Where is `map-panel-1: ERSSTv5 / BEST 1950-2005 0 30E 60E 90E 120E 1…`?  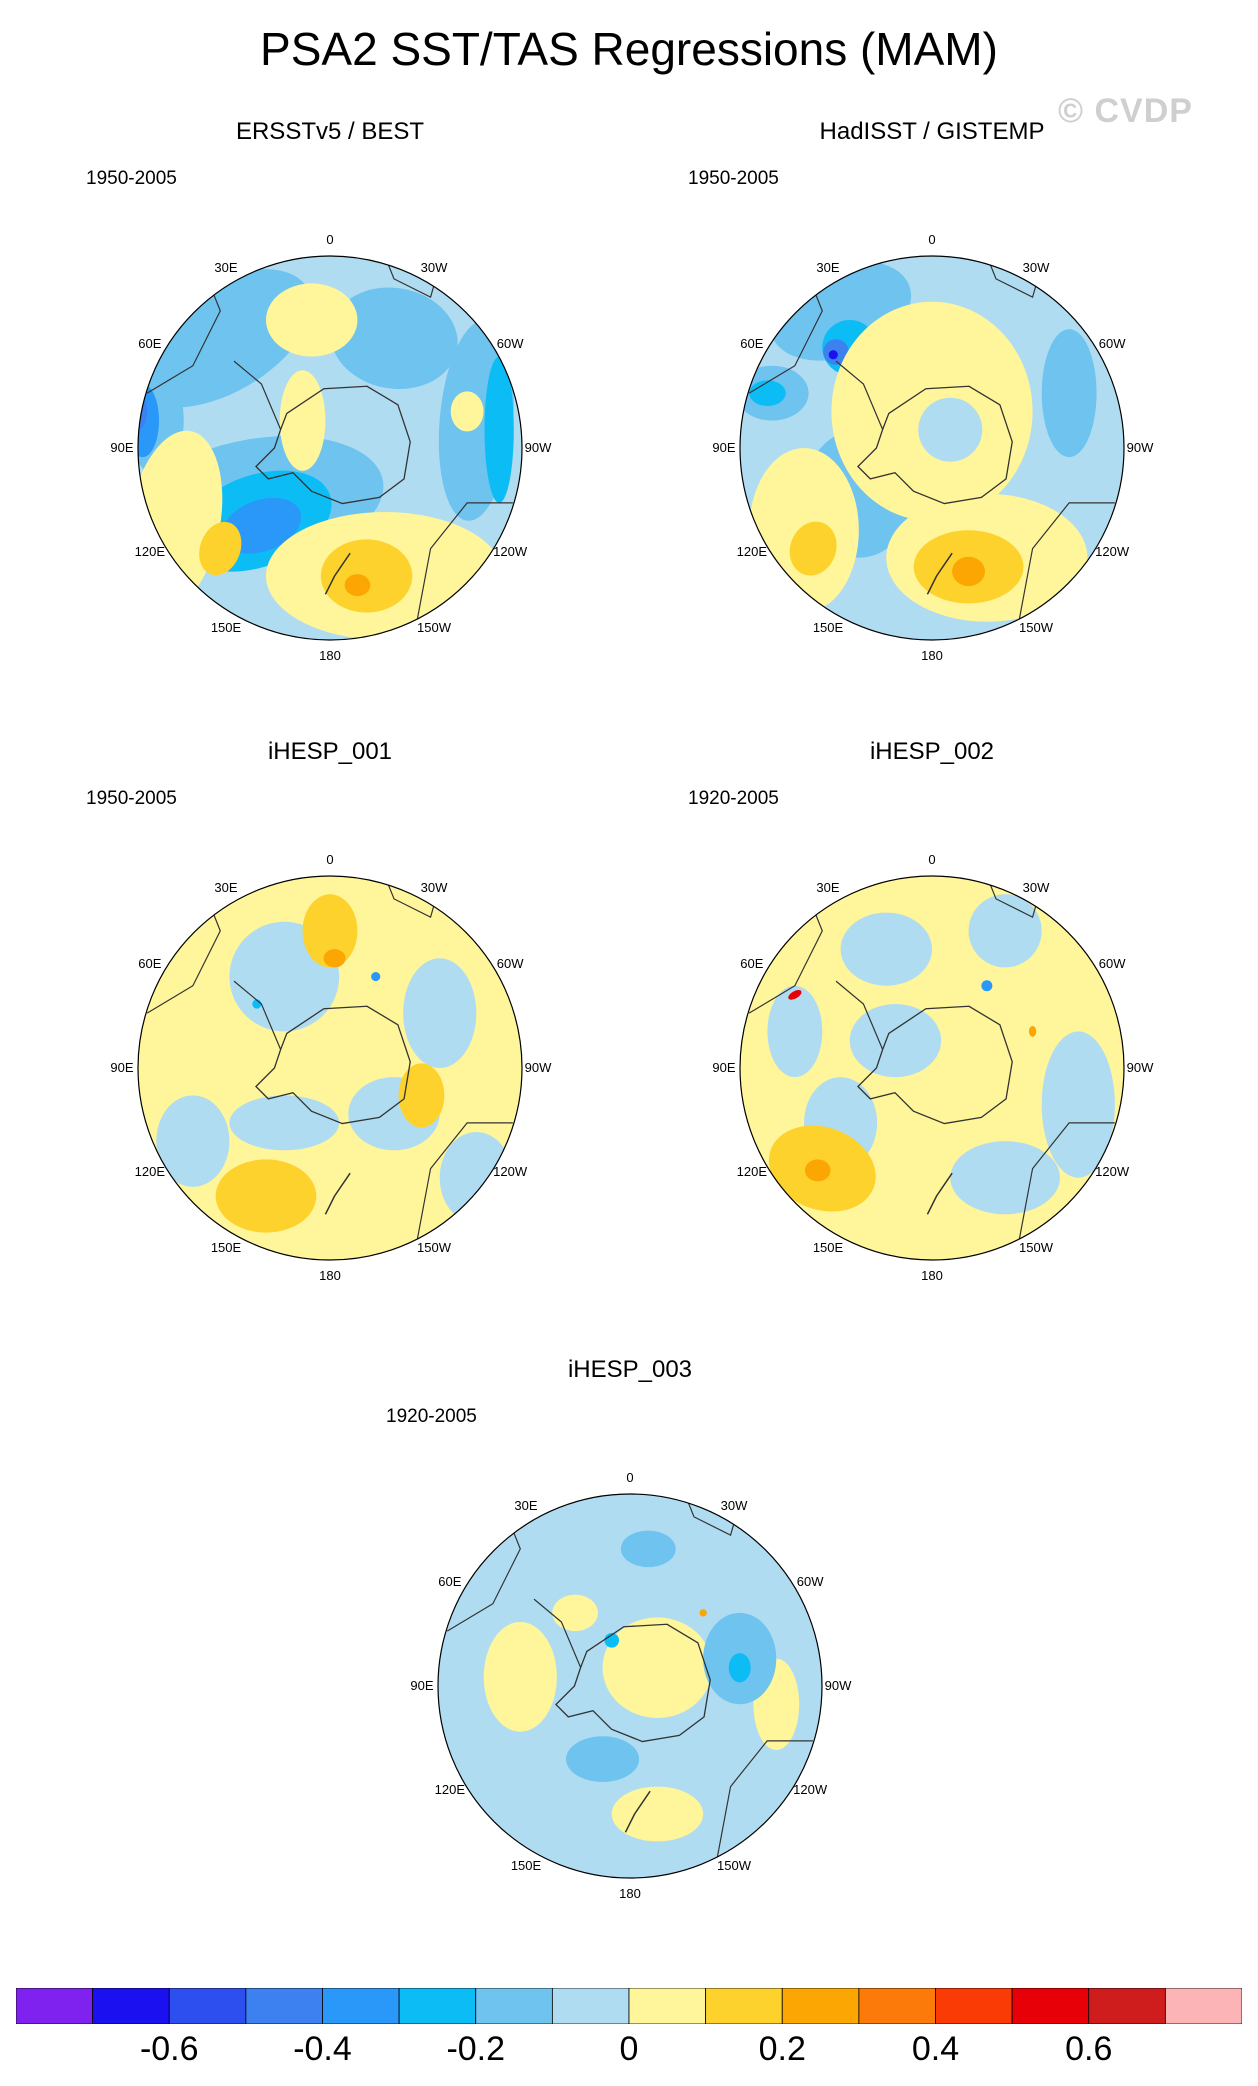
map-panel-1: ERSSTv5 / BEST 1950-2005 0 30E 60E 90E 120E 1… is located at coordinates (330, 428).